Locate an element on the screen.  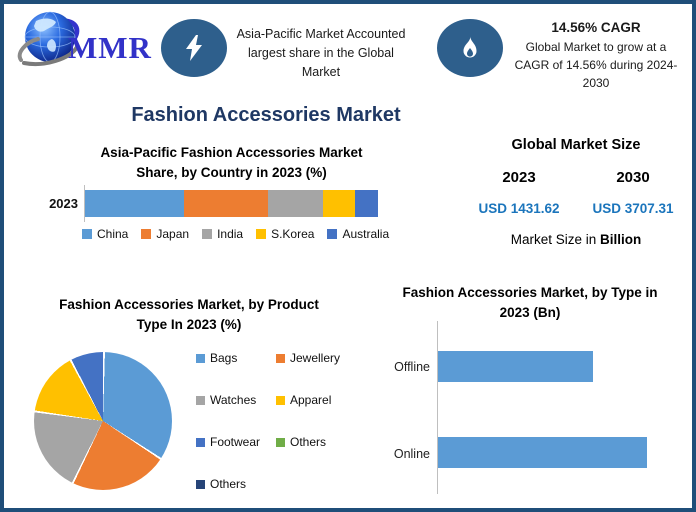
cagr-value: 14.56% CAGR is located at coordinates (596, 27).